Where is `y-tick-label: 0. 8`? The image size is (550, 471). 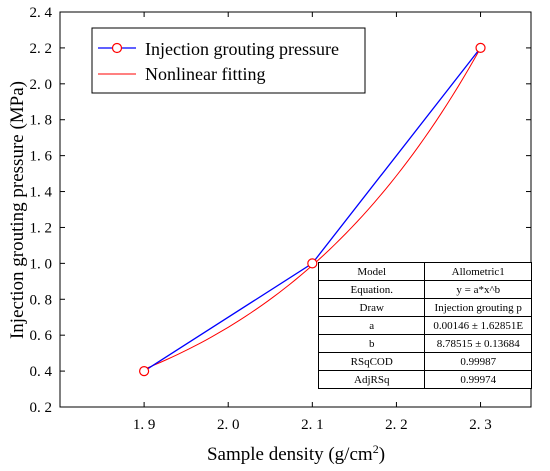 y-tick-label: 0. 8 is located at coordinates (41, 300).